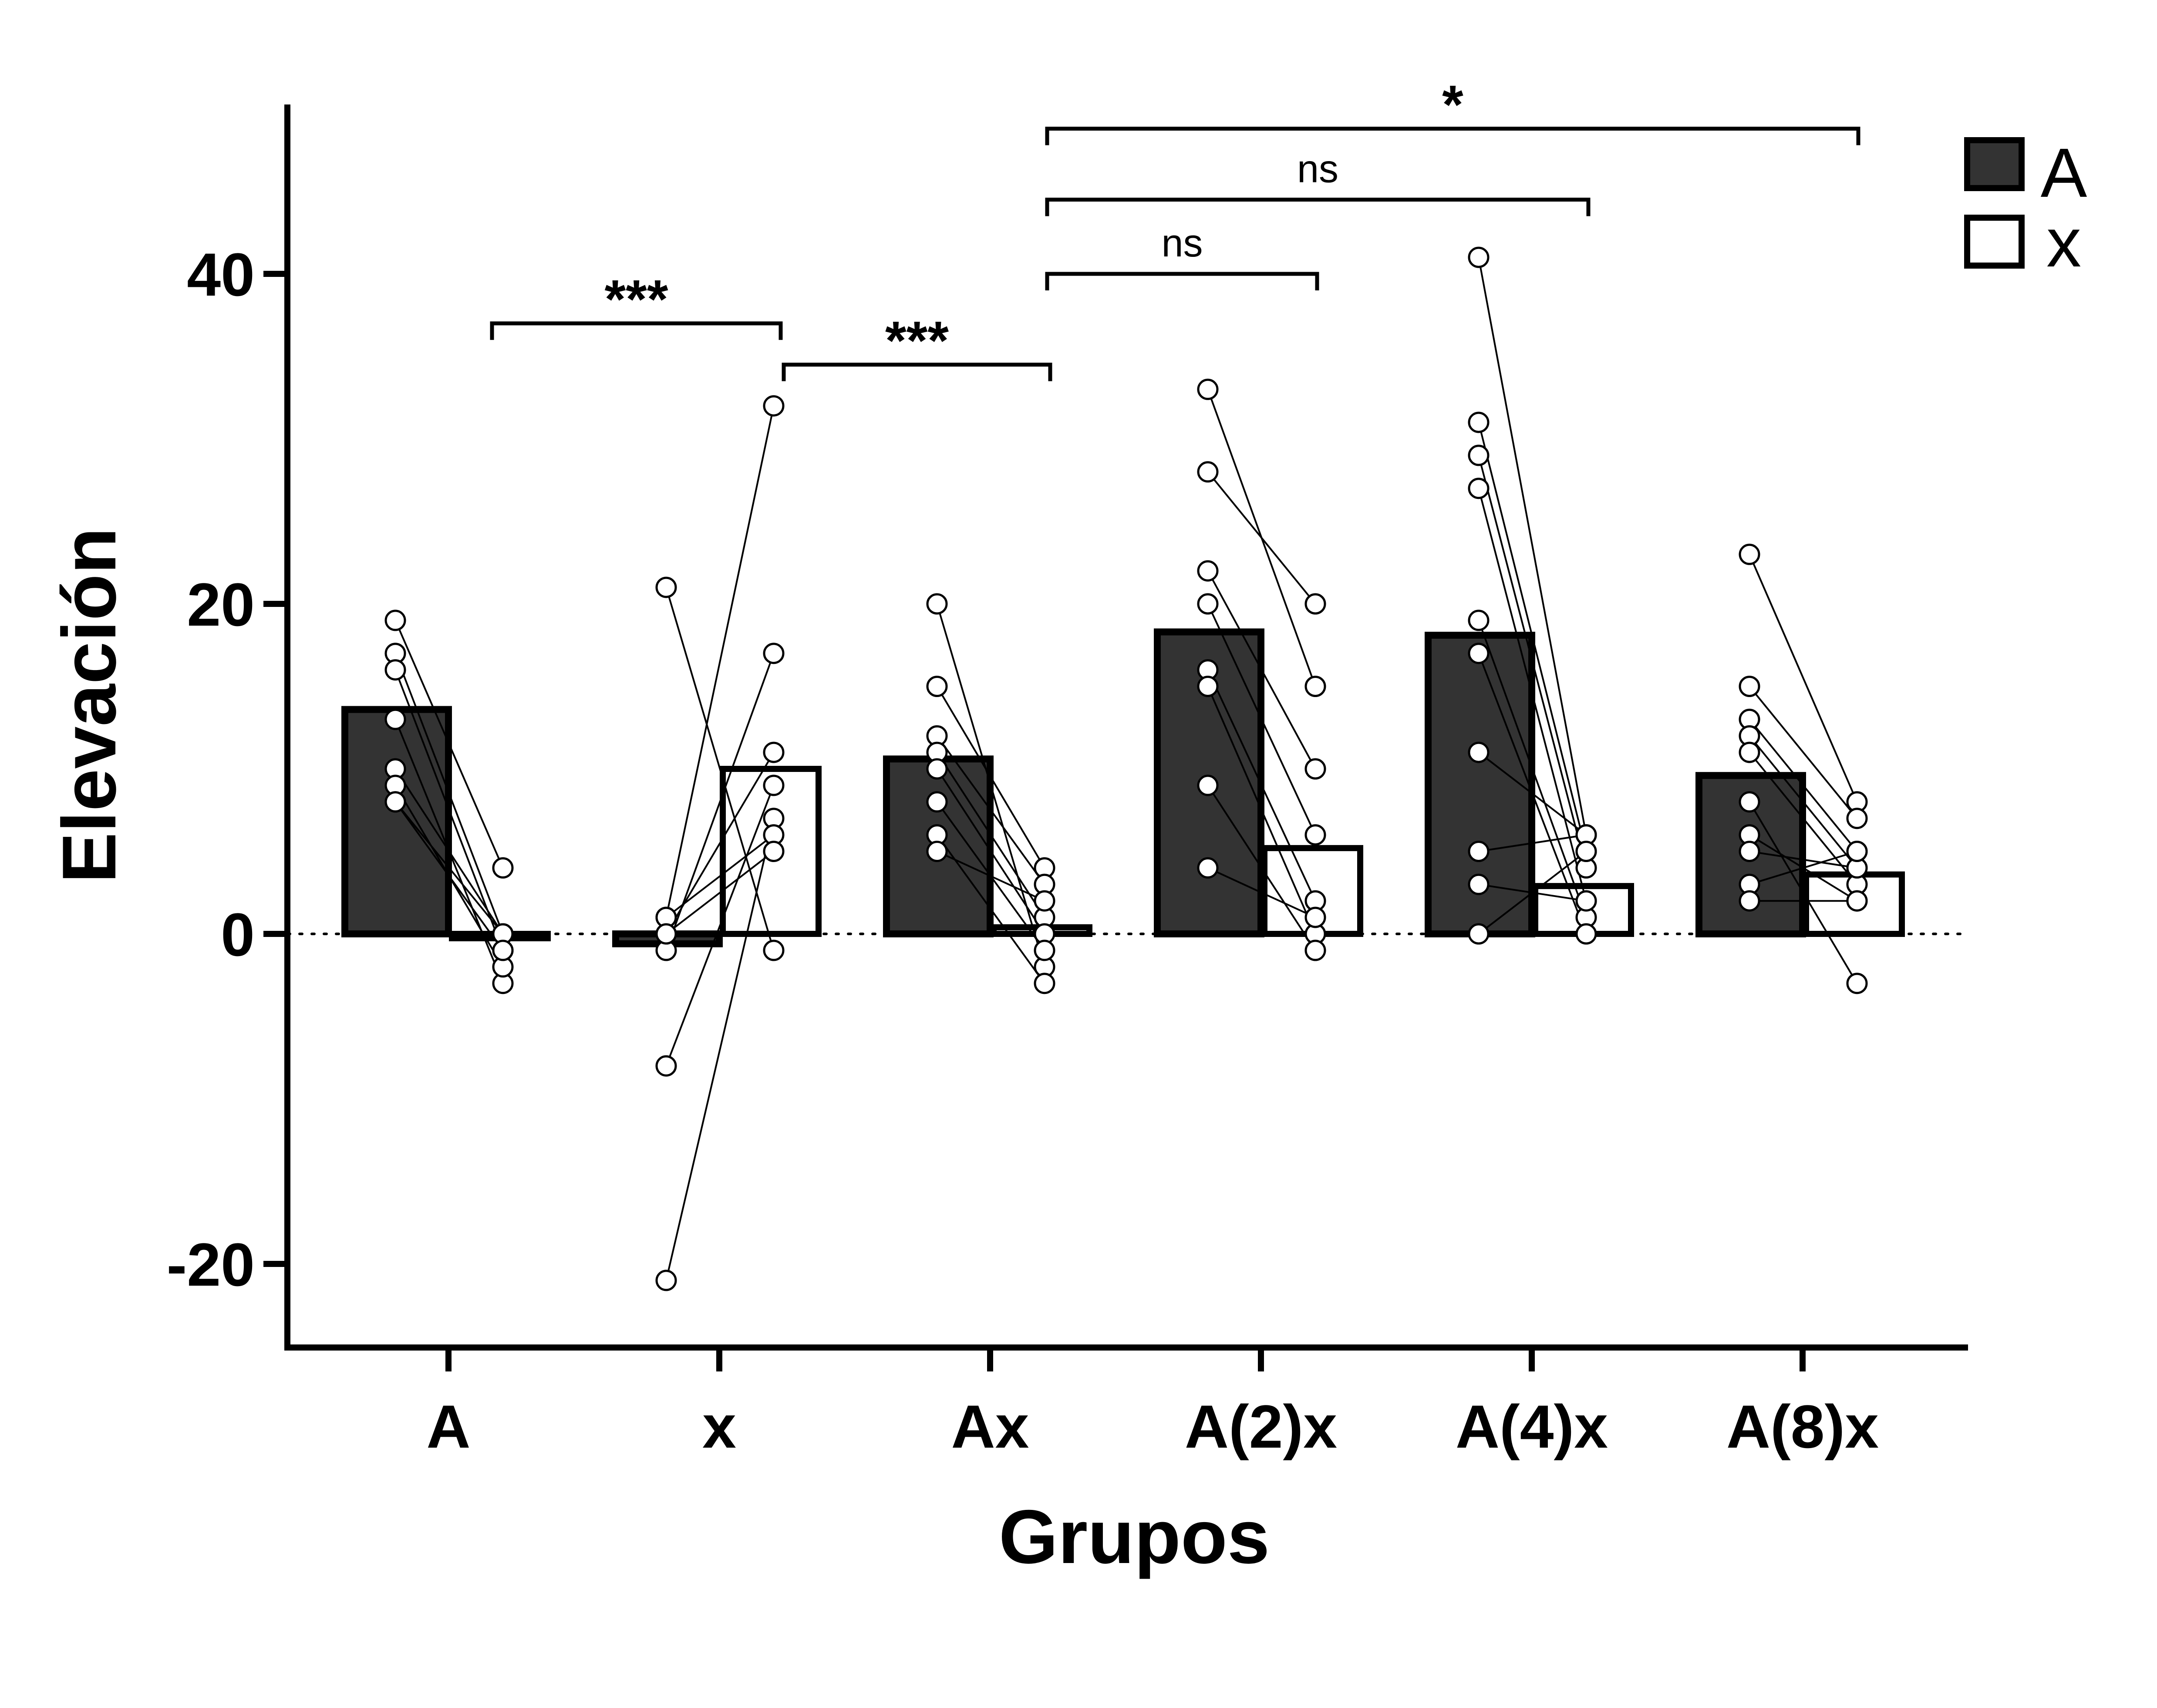  Describe the element at coordinates (719, 1426) in the screenshot. I see `x-tick-label: x` at that location.